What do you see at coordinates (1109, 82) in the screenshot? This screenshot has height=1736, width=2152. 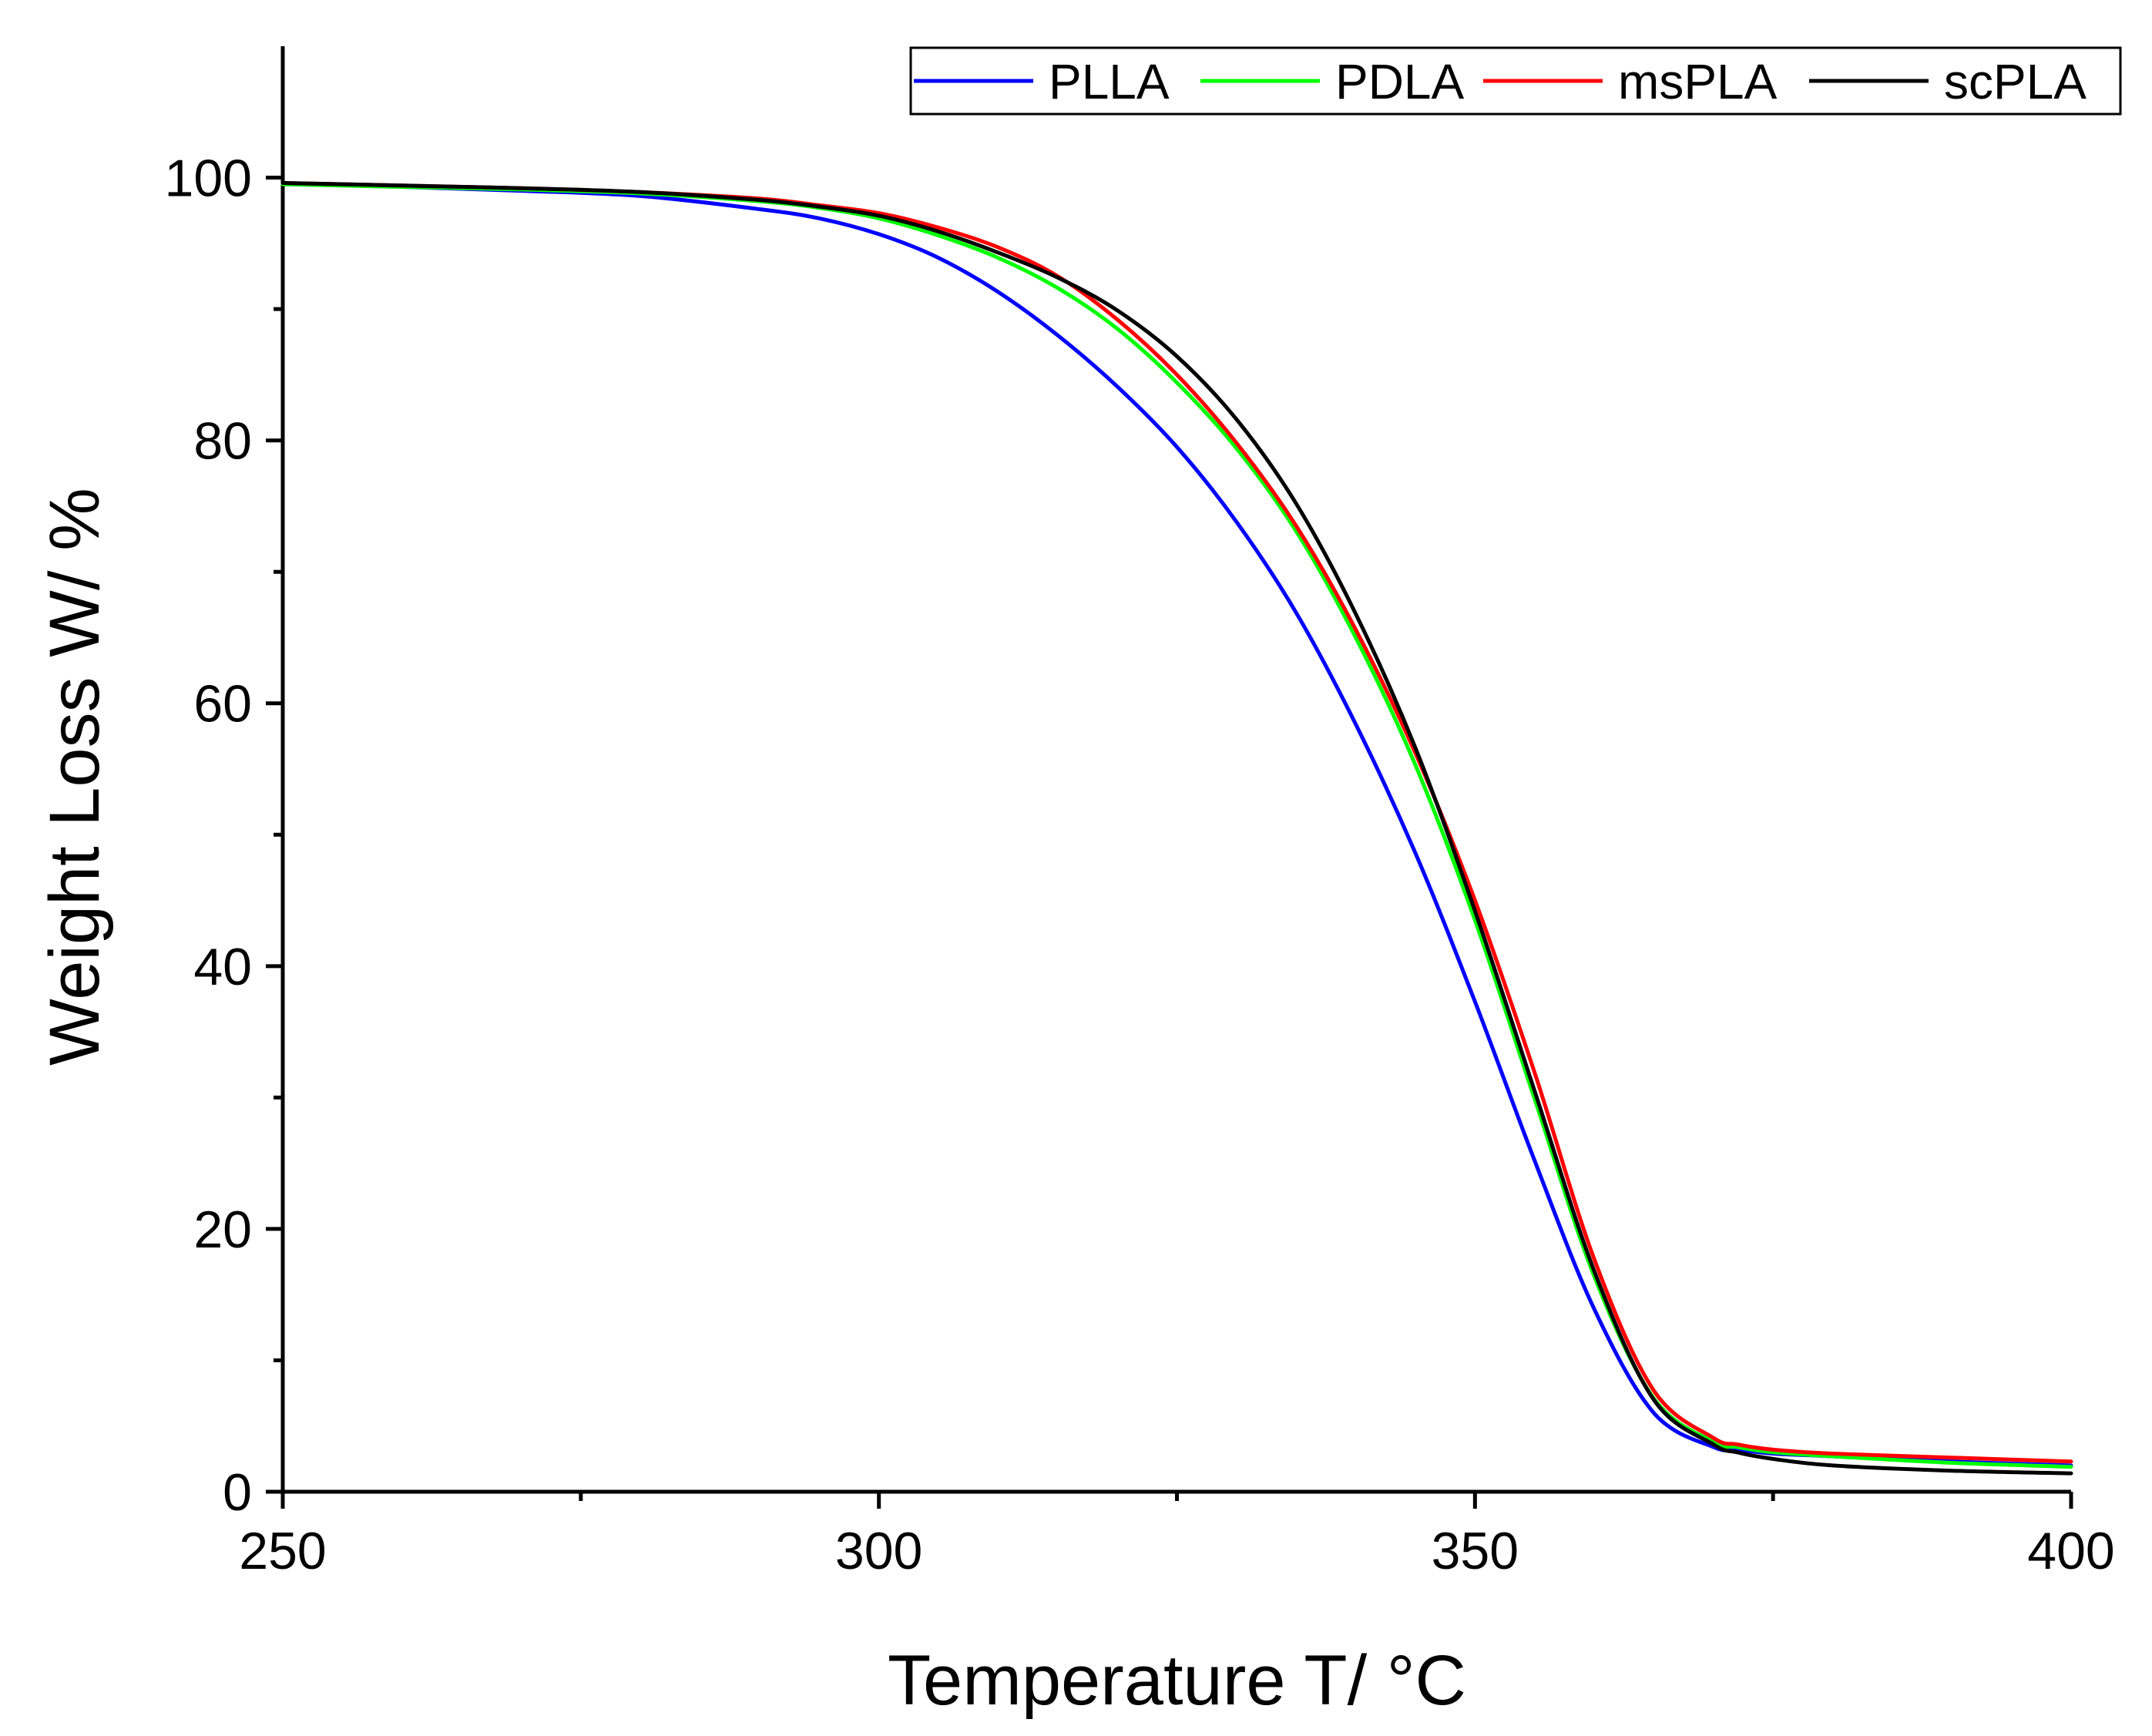 I see `legend-label-PLLA: PLLA` at bounding box center [1109, 82].